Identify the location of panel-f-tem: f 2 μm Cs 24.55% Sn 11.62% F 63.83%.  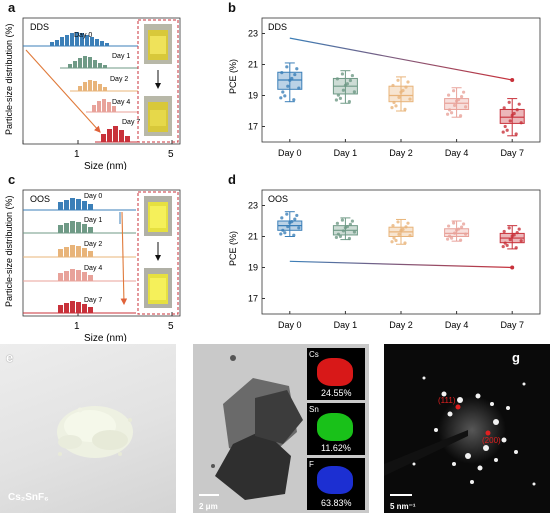
(281, 428).